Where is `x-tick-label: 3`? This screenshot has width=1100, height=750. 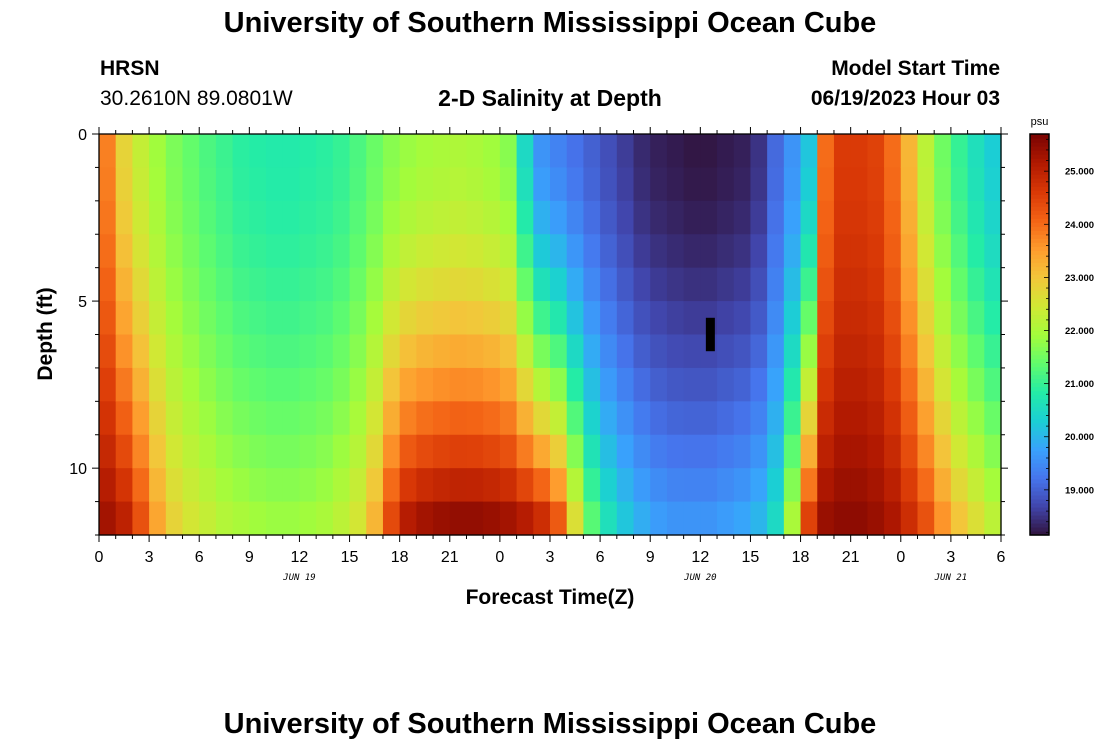
x-tick-label: 3 is located at coordinates (149, 557).